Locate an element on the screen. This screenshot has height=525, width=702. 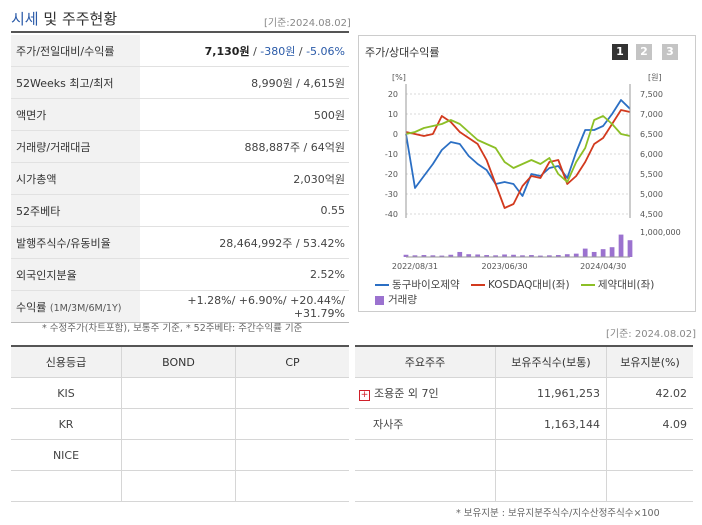
x-tick-label: 2023/06/30 is located at coordinates (505, 266).